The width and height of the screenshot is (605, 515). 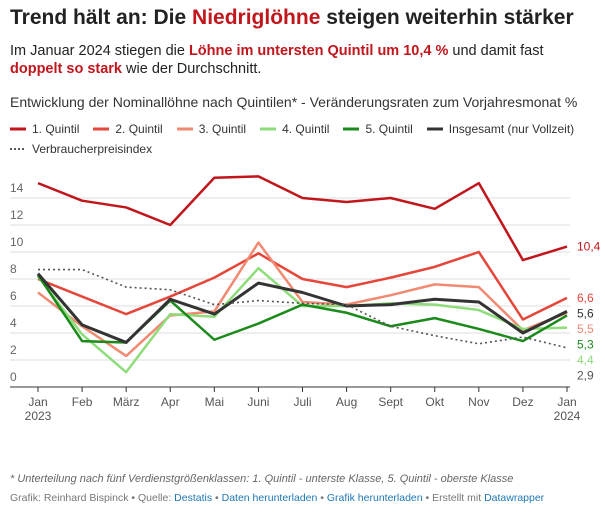 I want to click on x-tick-label: Aug, so click(x=346, y=402).